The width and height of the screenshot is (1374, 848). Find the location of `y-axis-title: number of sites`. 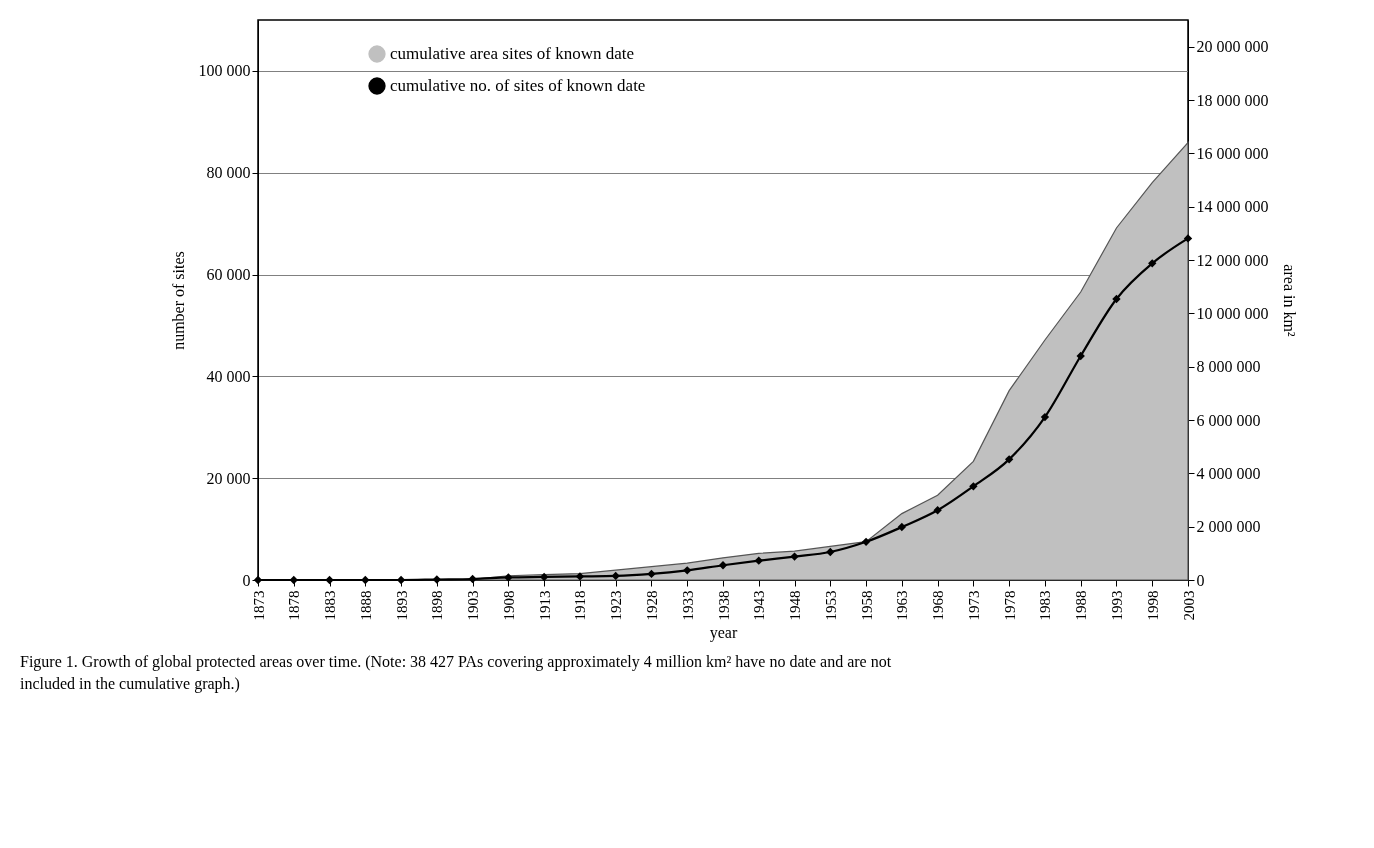

y-axis-title: number of sites is located at coordinates (178, 300).